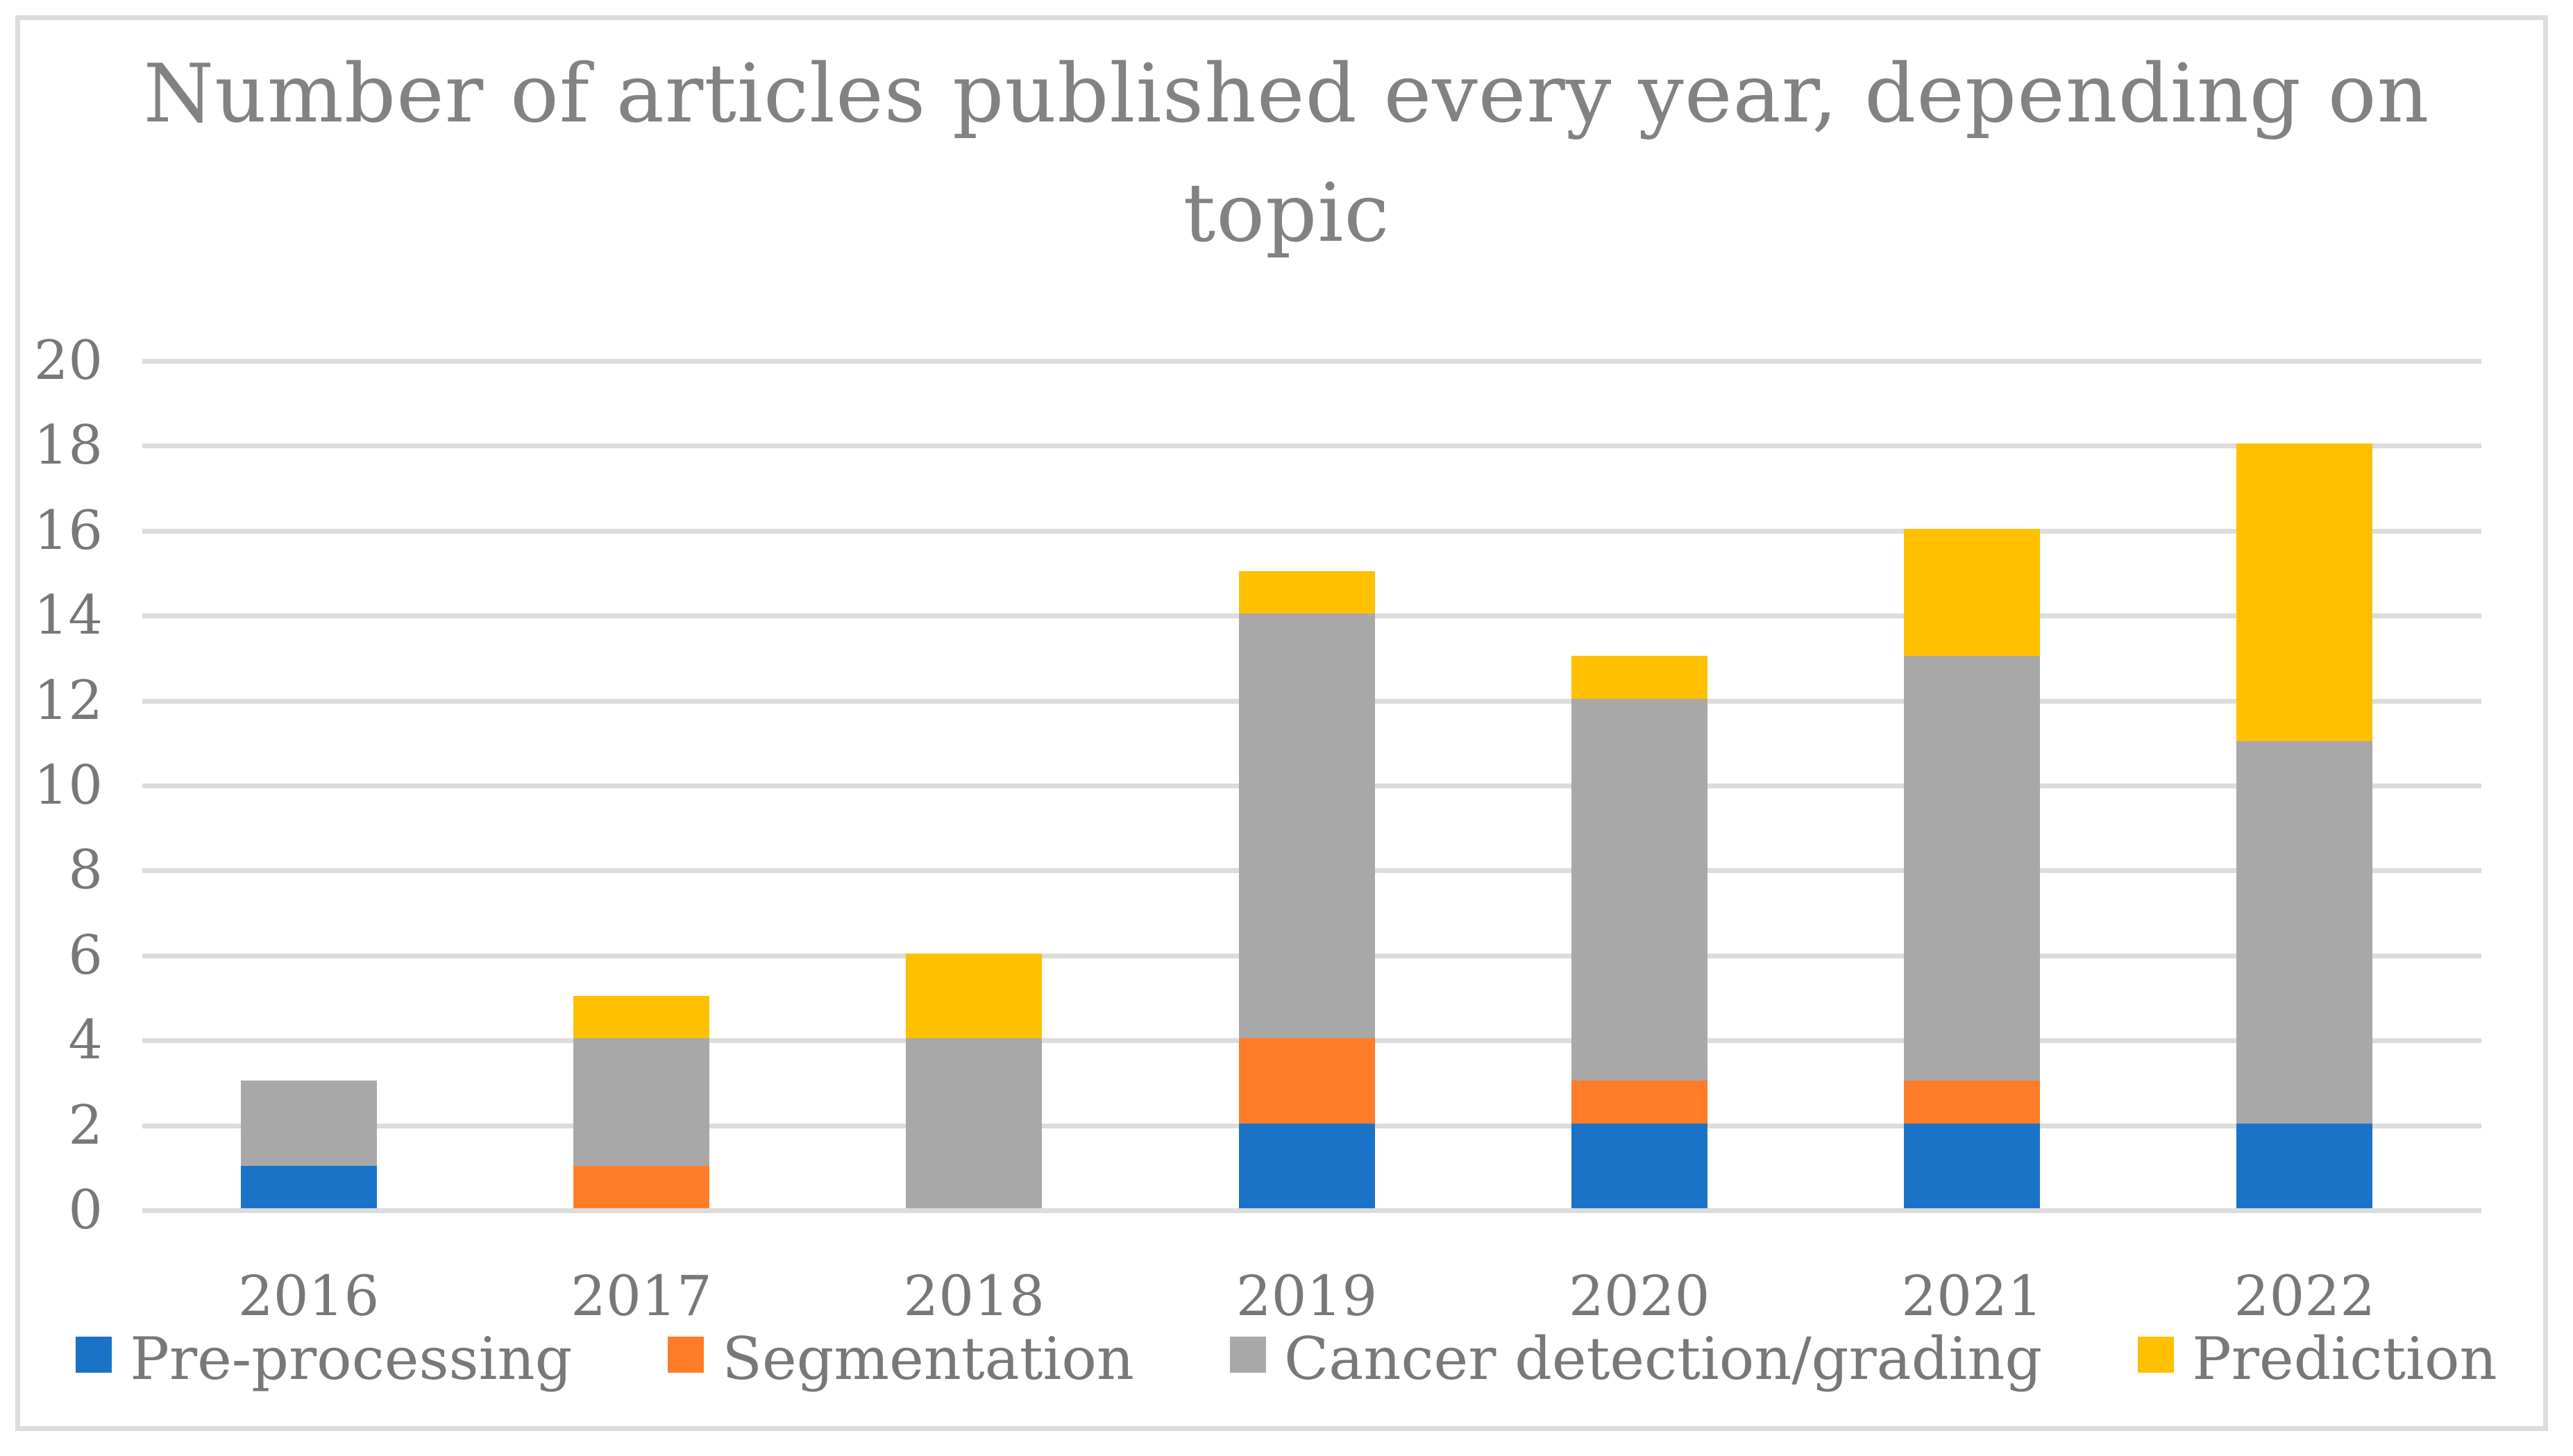  Describe the element at coordinates (1306, 826) in the screenshot. I see `bar-2019-cancer-detection-grading` at that location.